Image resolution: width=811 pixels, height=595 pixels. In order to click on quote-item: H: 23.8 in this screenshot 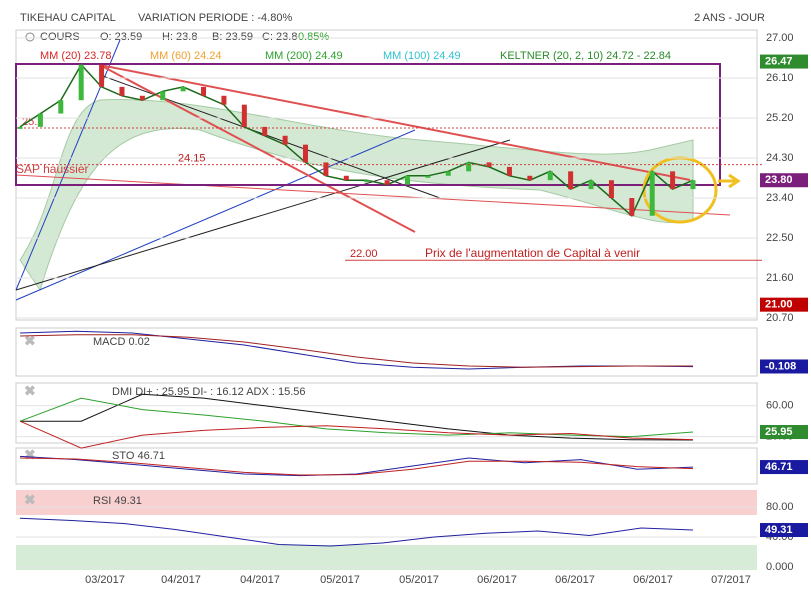, I will do `click(179, 37)`.